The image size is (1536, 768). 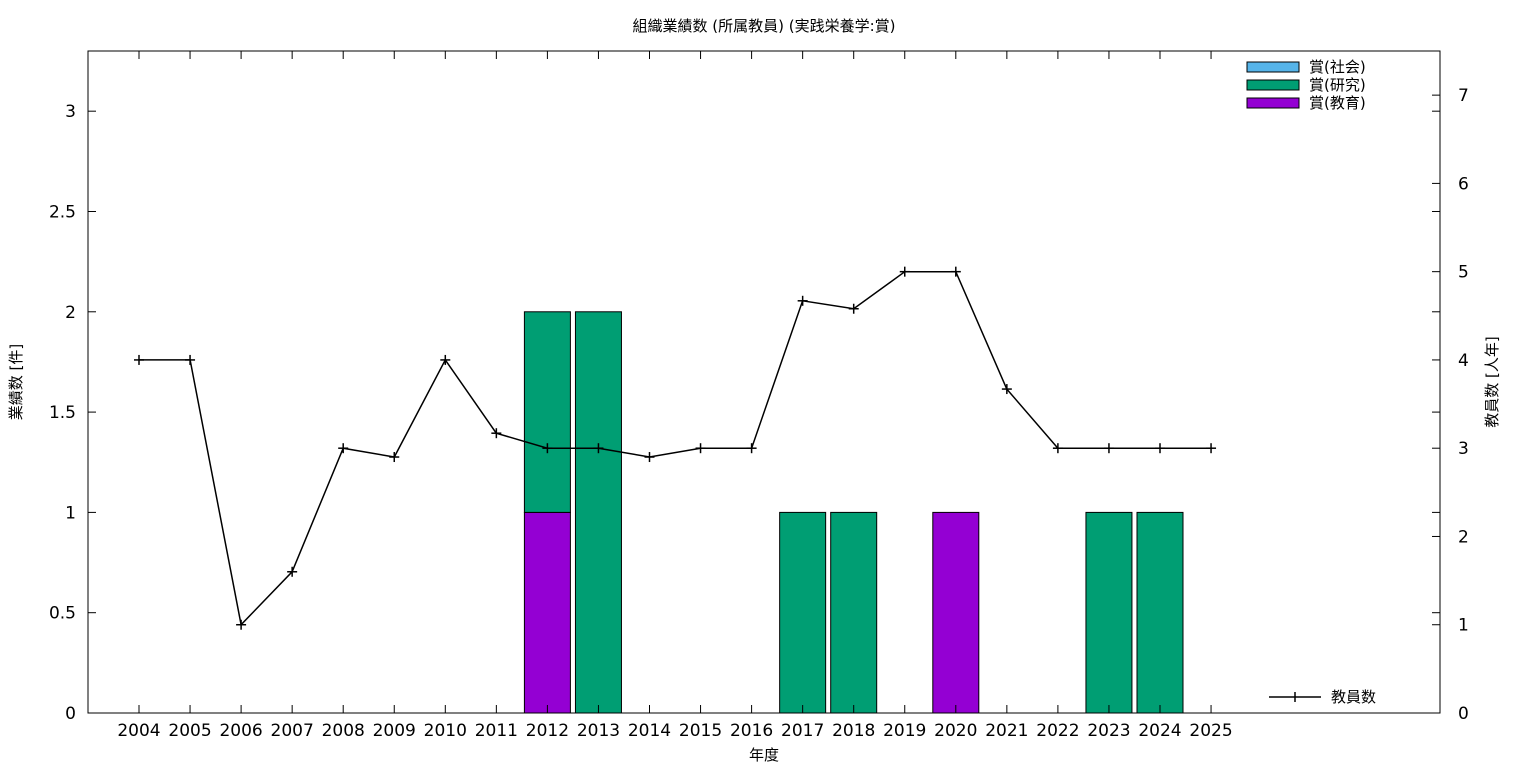 I want to click on line-point-2005, so click(x=190, y=359).